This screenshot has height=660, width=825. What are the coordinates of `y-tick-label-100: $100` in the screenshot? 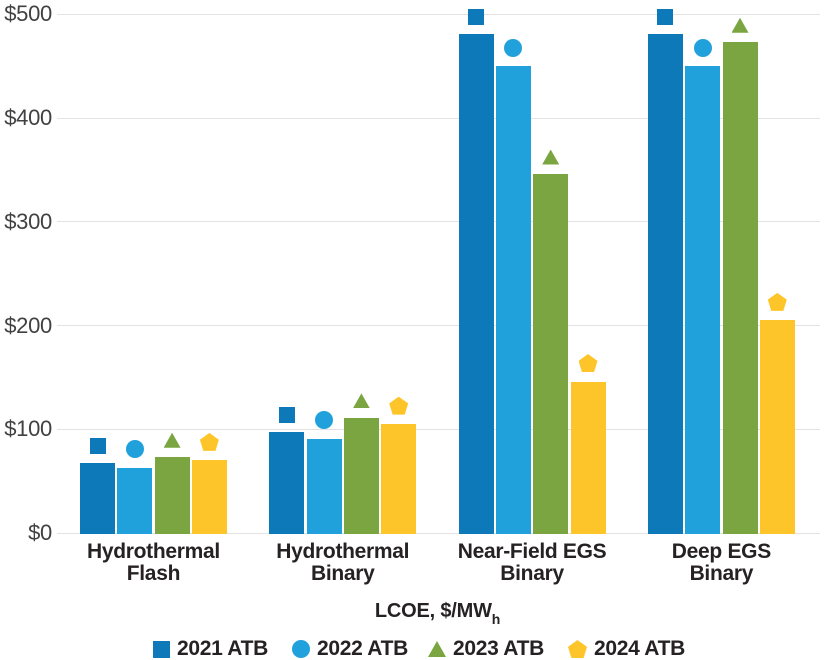 It's located at (28, 429).